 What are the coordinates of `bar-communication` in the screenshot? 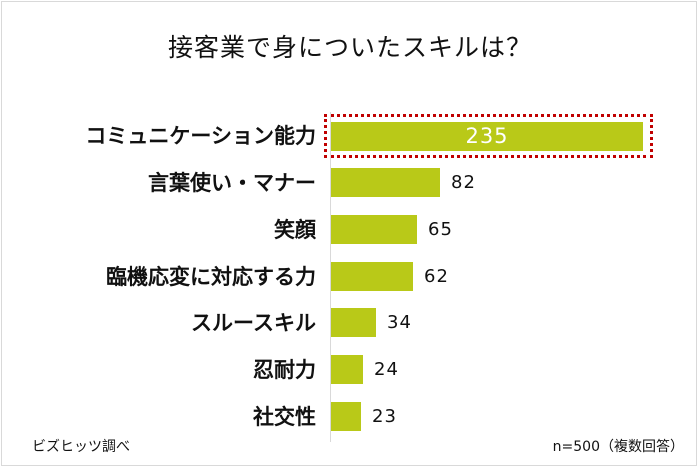 It's located at (487, 136).